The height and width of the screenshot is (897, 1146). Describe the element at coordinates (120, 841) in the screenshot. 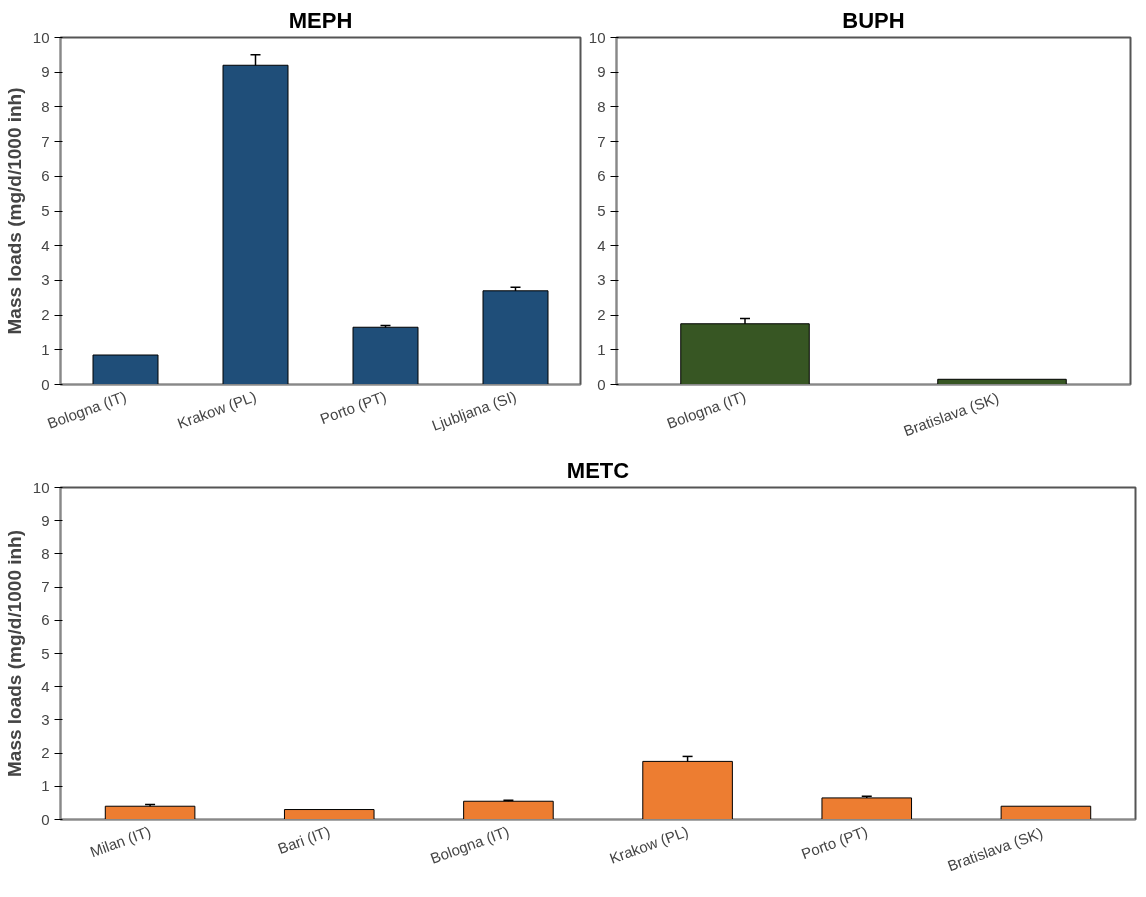

I see `x-tick-label: Milan (IT)` at that location.